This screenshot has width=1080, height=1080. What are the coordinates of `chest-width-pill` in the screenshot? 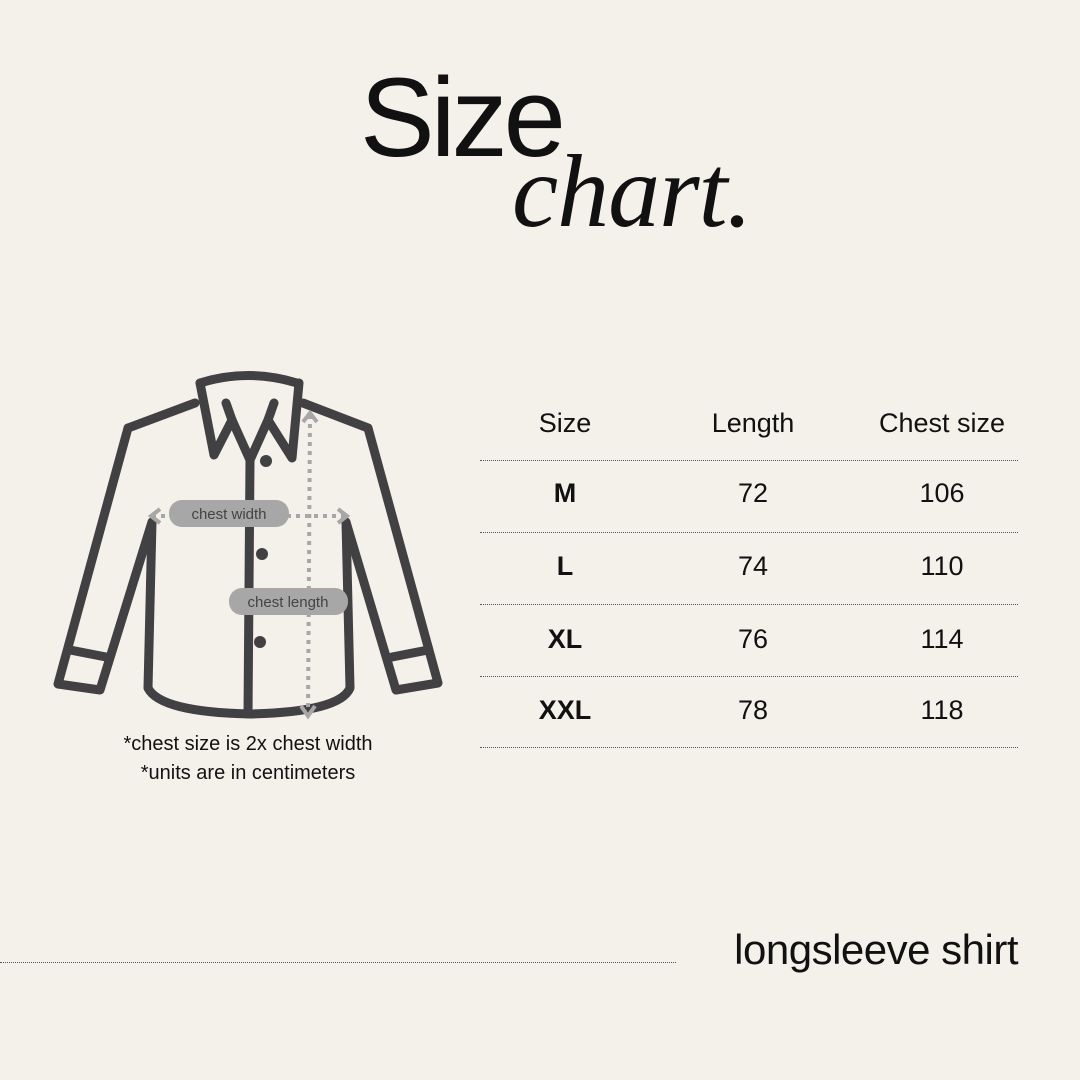 It's located at (229, 513).